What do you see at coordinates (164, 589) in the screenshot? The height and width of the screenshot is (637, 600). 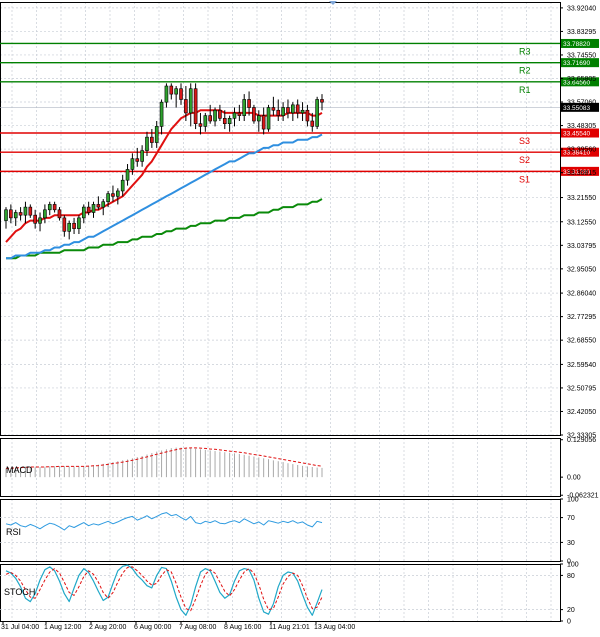 I see `stoch-d-line` at bounding box center [164, 589].